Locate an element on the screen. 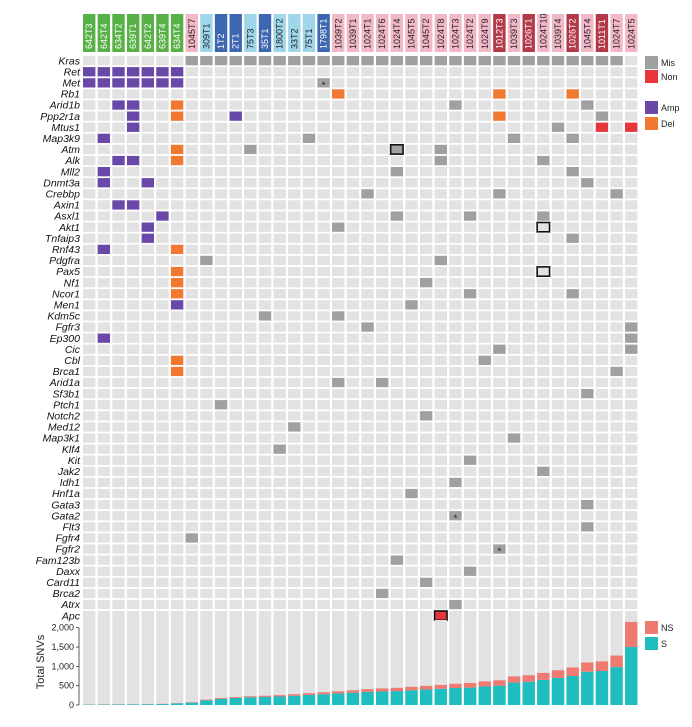  cell-ret-1039t2 is located at coordinates (338, 72).